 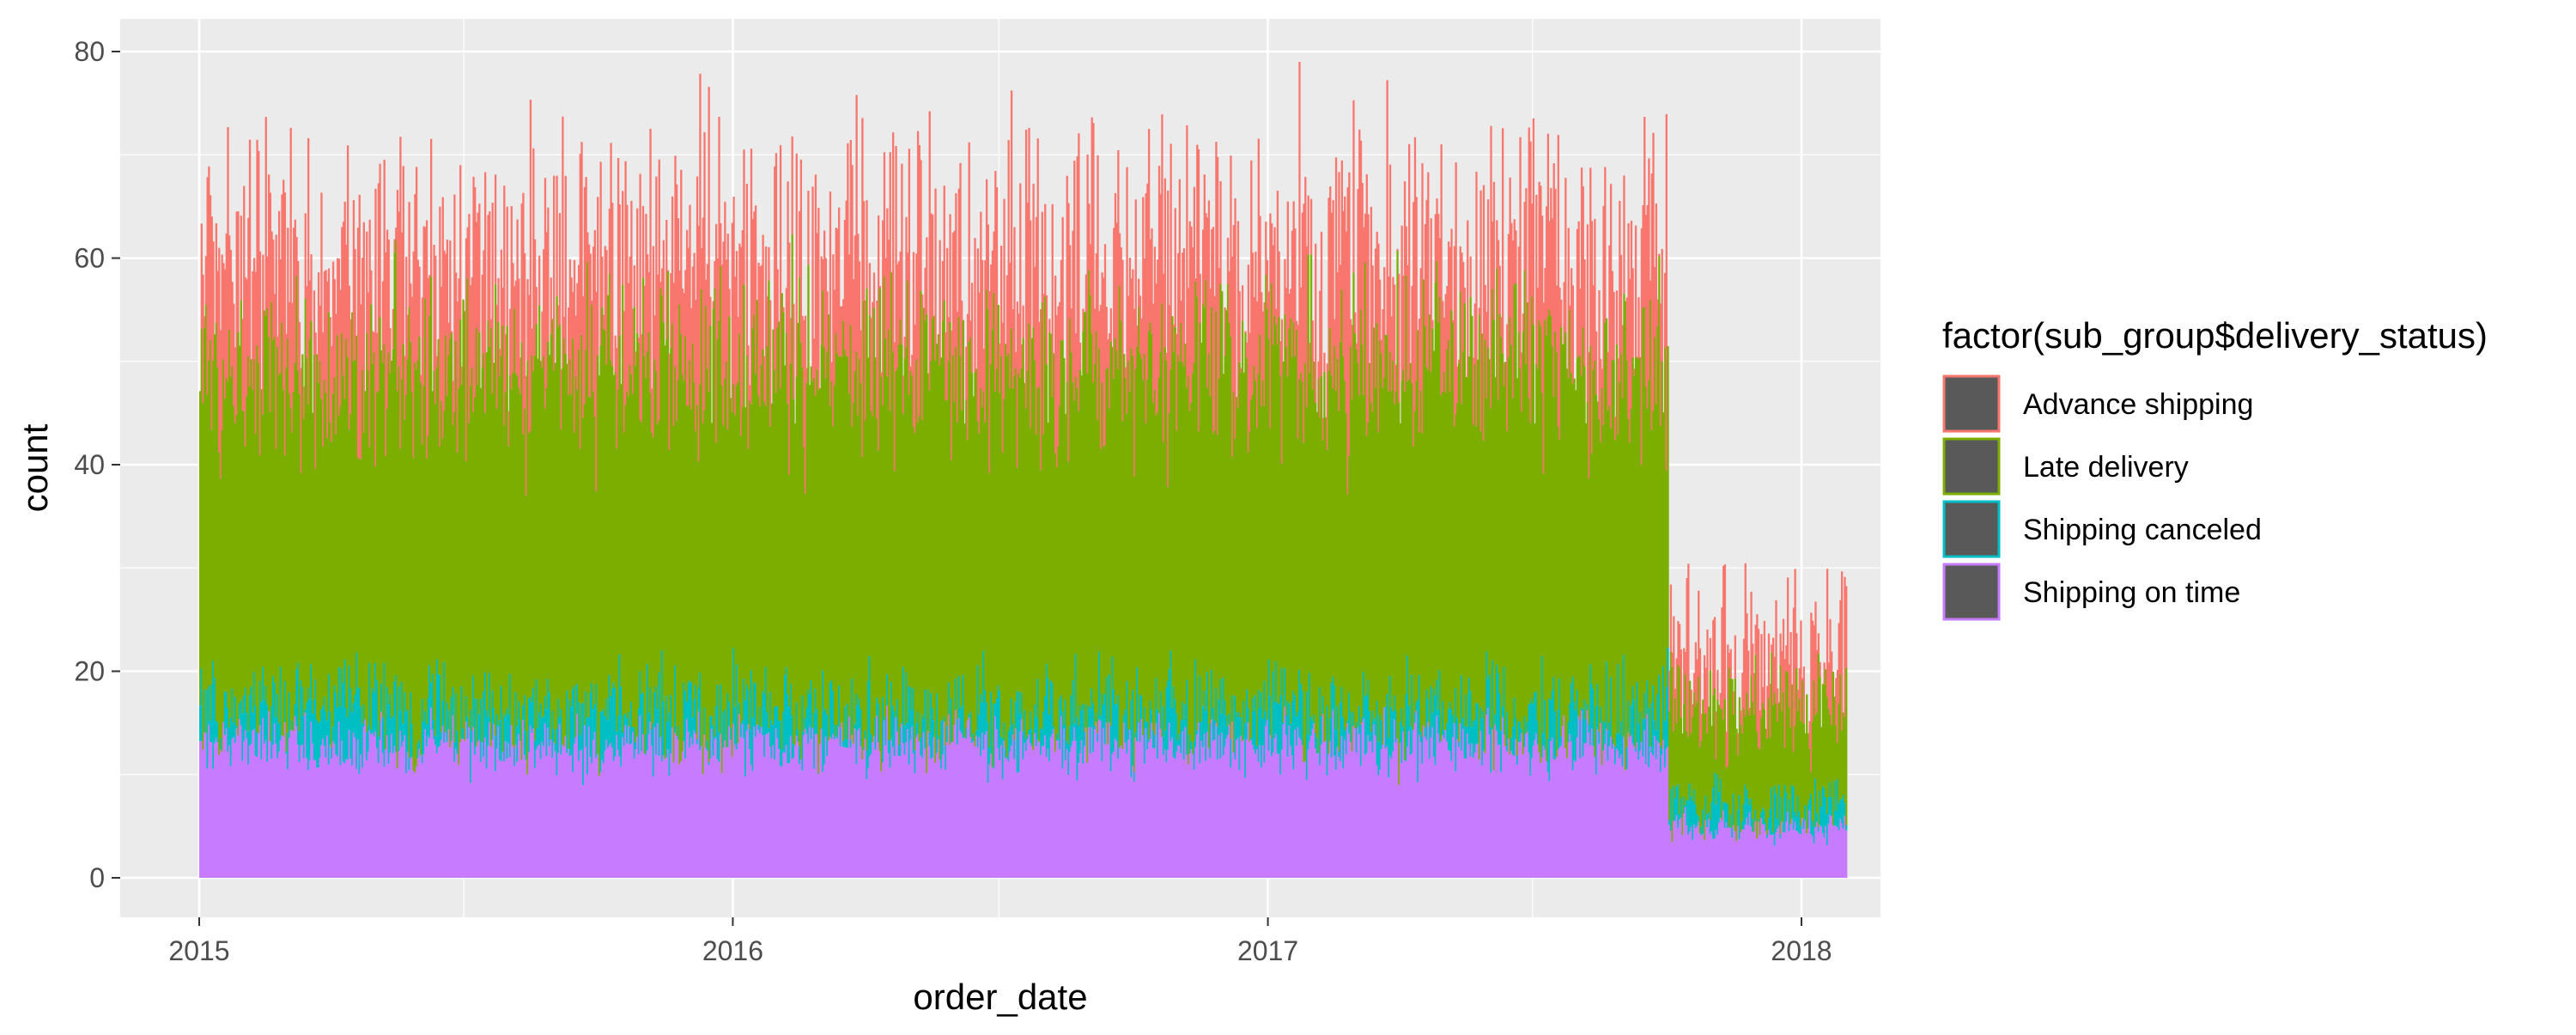 What do you see at coordinates (90, 671) in the screenshot?
I see `y-tick-label: 20` at bounding box center [90, 671].